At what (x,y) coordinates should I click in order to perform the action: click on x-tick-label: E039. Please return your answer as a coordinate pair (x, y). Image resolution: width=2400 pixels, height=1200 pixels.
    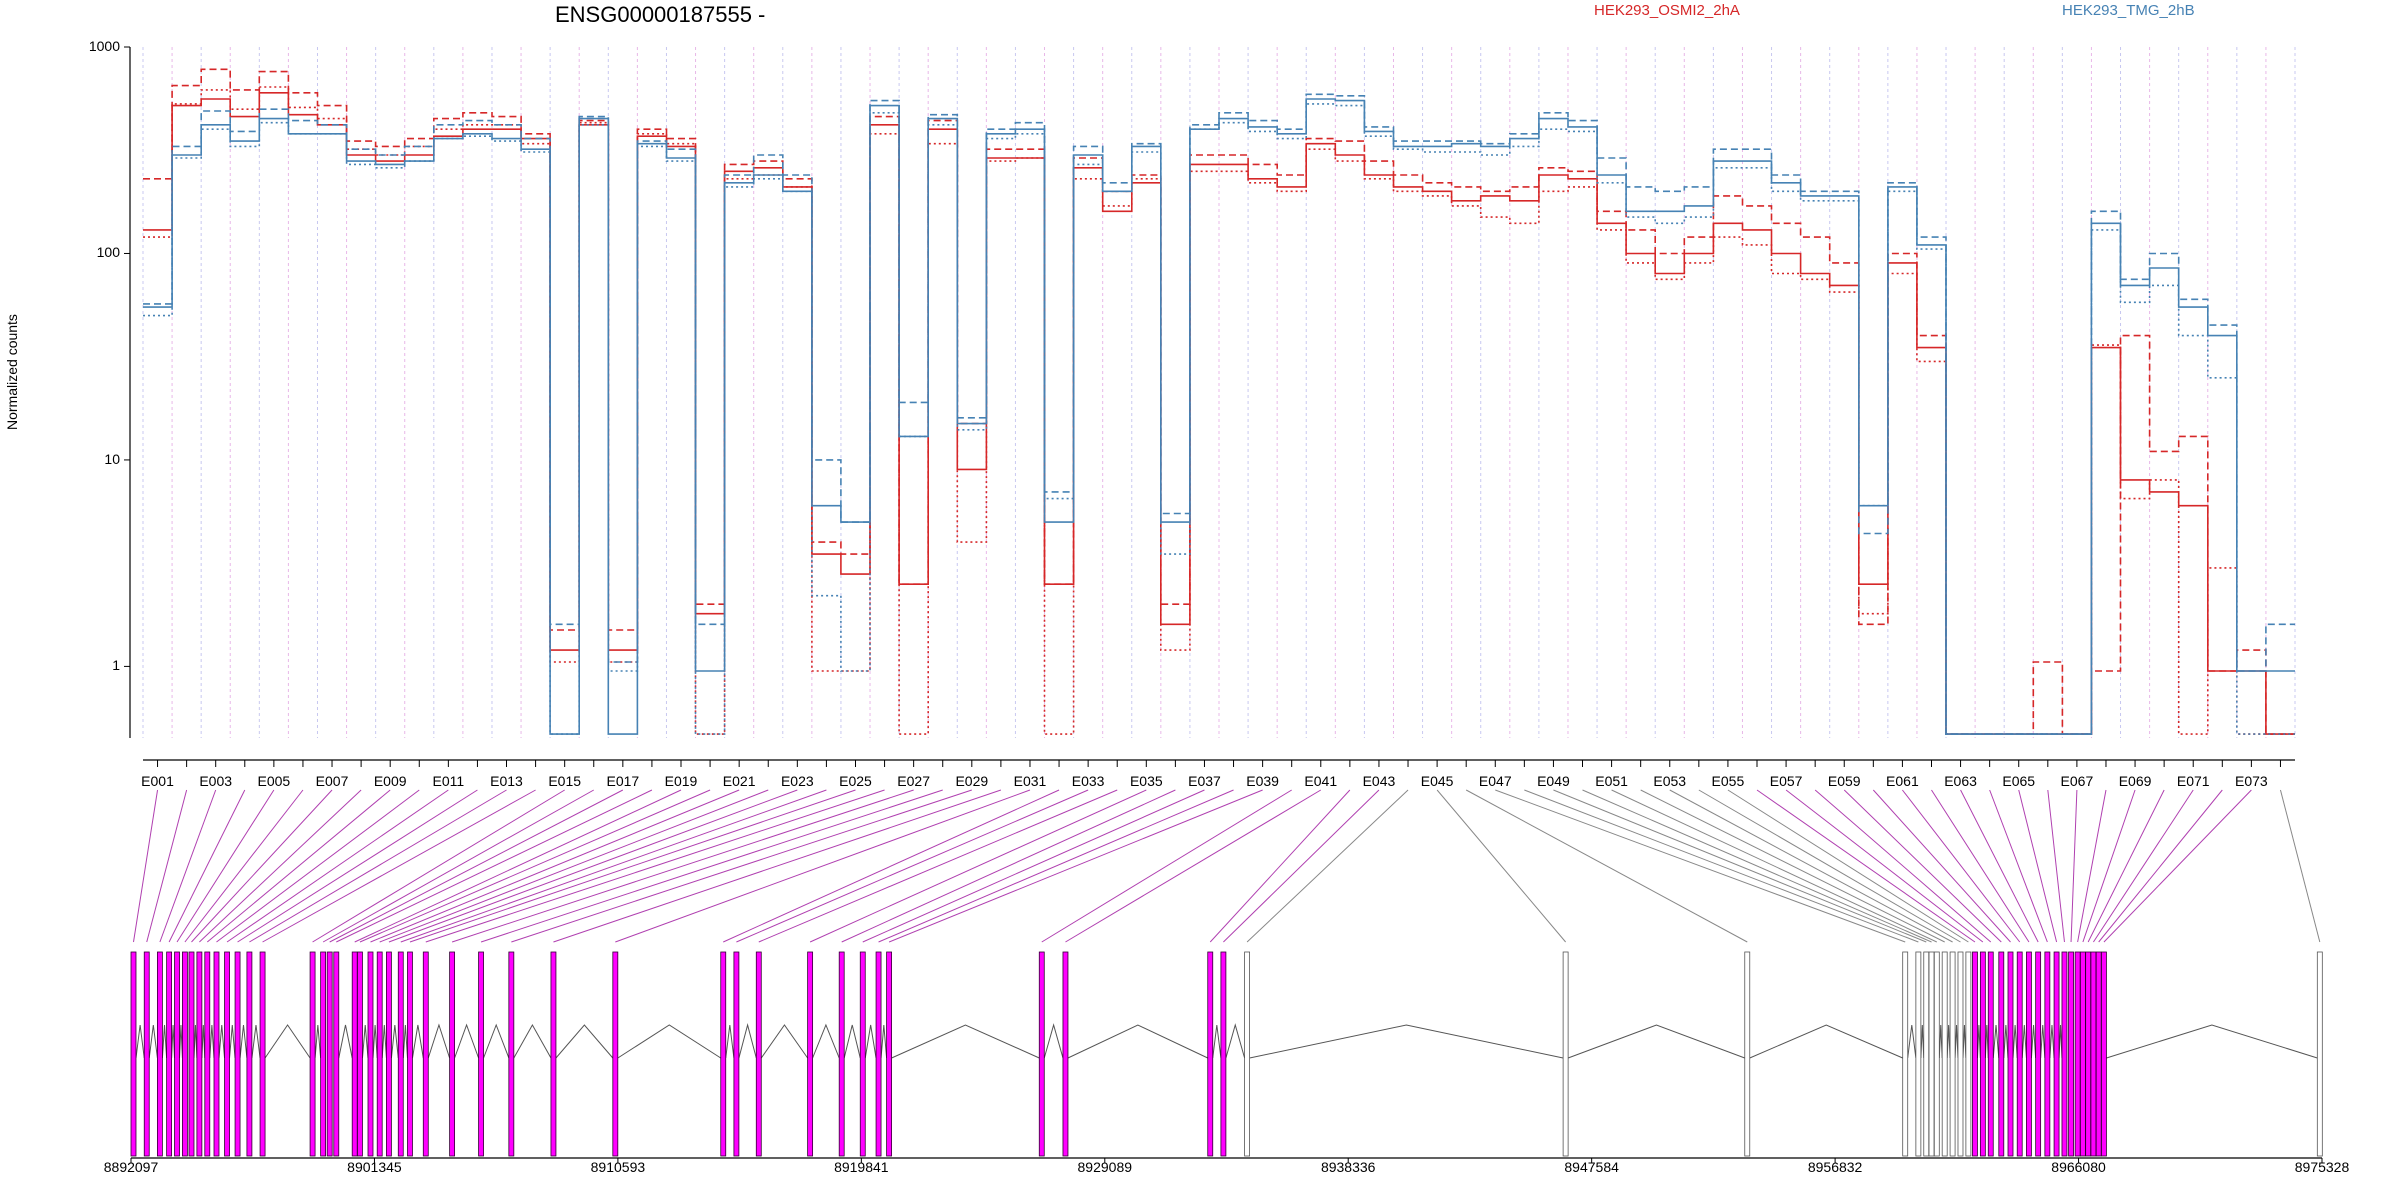
    Looking at the image, I should click on (1262, 781).